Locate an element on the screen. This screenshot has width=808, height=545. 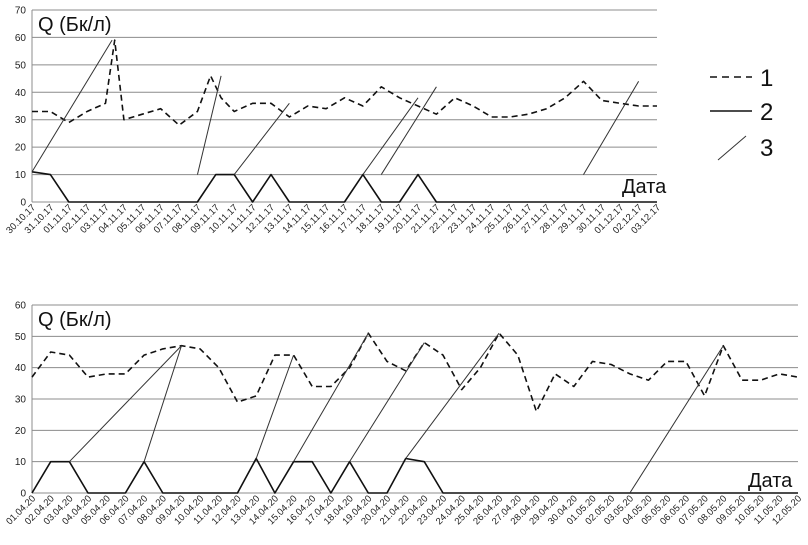
legend-item-2: 2 is located at coordinates (741, 112).